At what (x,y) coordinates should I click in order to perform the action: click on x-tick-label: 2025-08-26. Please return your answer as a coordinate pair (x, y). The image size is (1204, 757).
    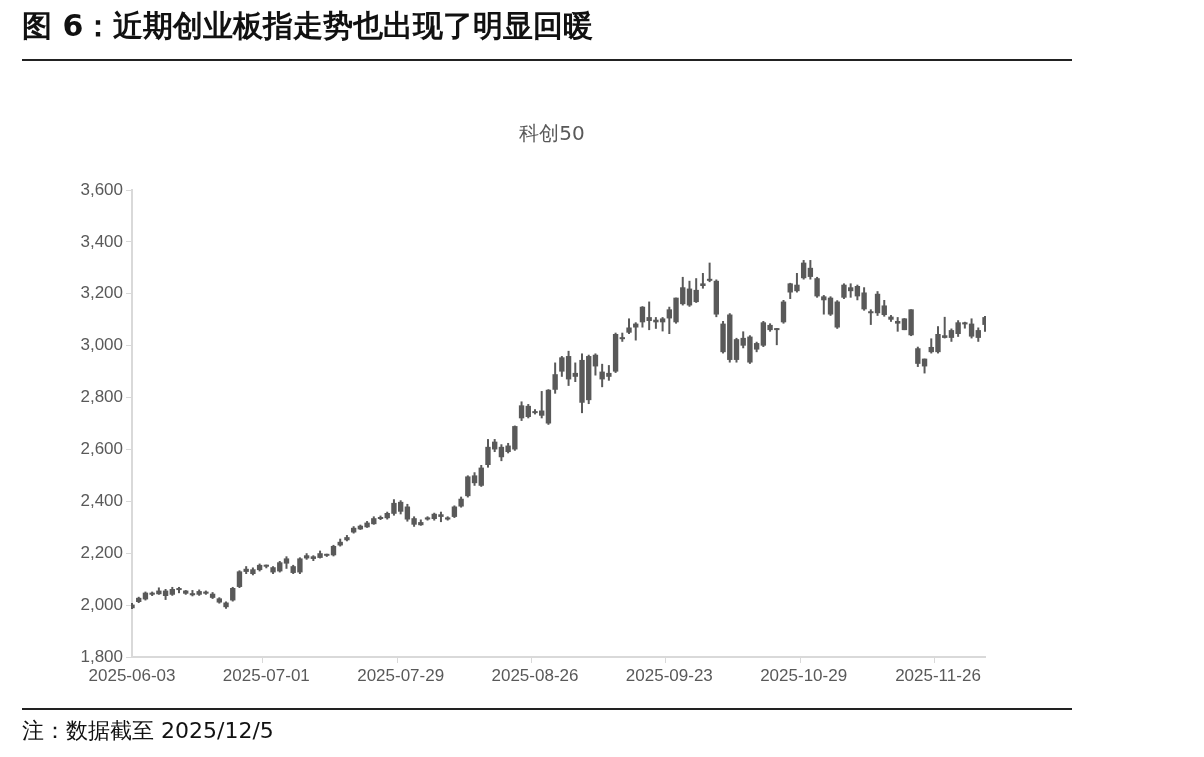
    Looking at the image, I should click on (535, 675).